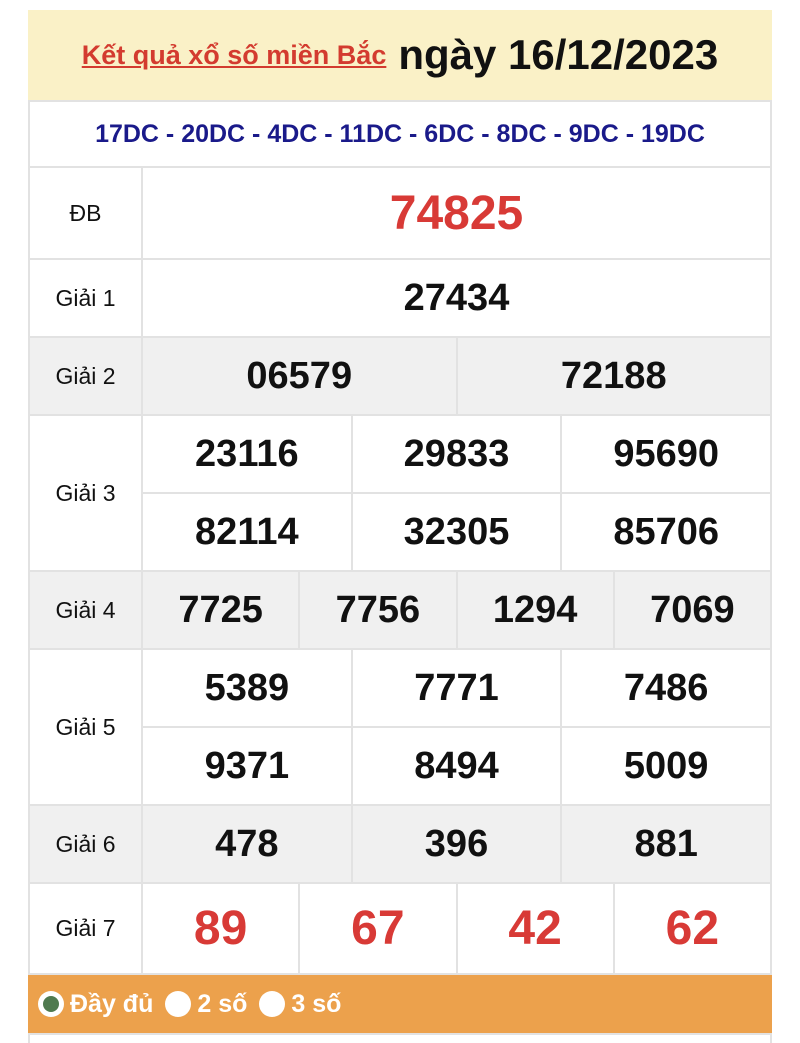 The image size is (800, 1043). Describe the element at coordinates (86, 928) in the screenshot. I see `prize-label: Giải 7` at that location.